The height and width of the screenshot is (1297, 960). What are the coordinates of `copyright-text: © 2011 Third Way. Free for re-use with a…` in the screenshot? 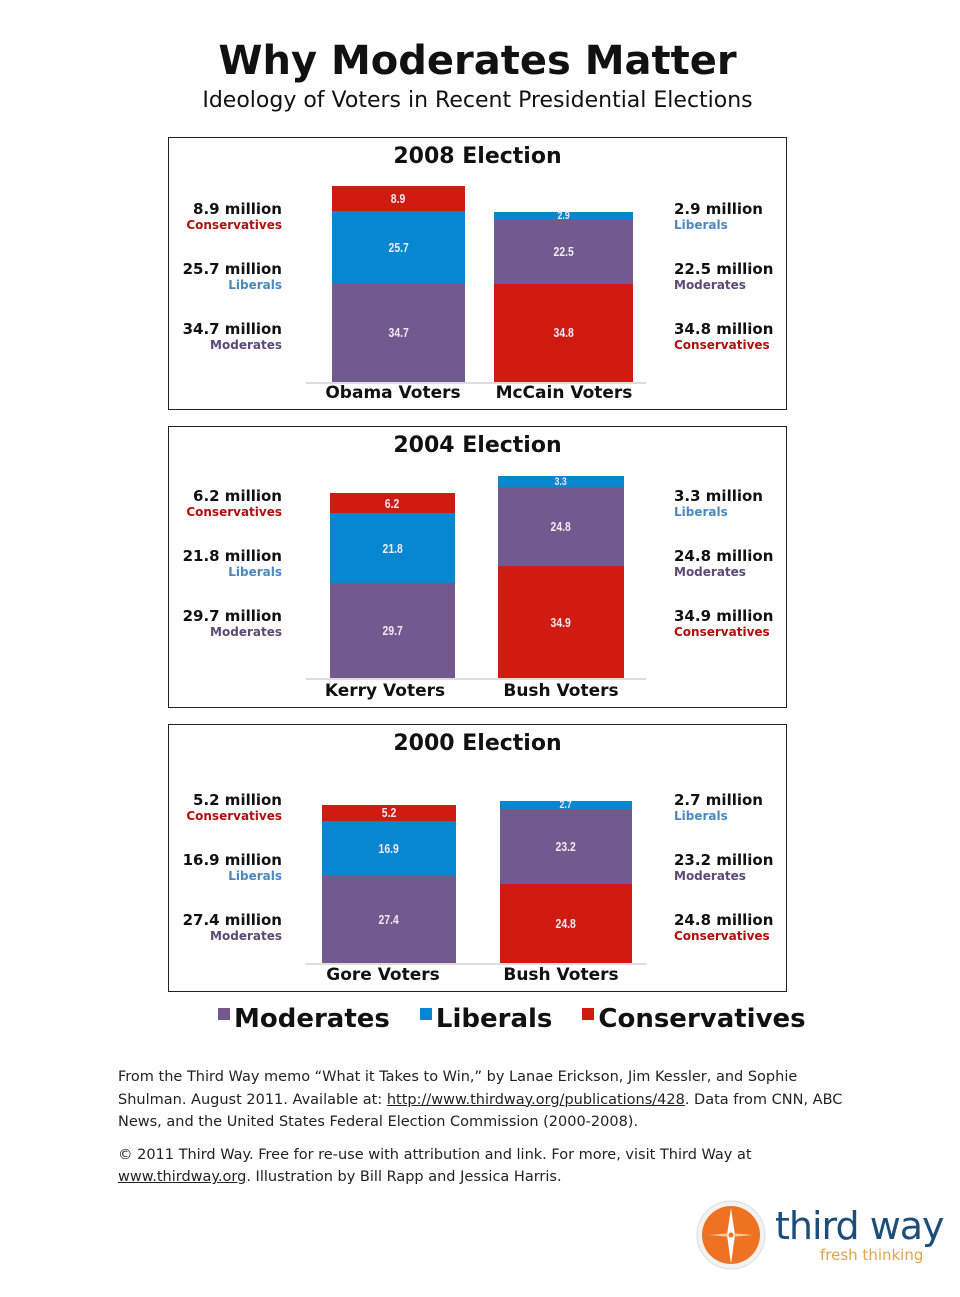 It's located at (435, 1154).